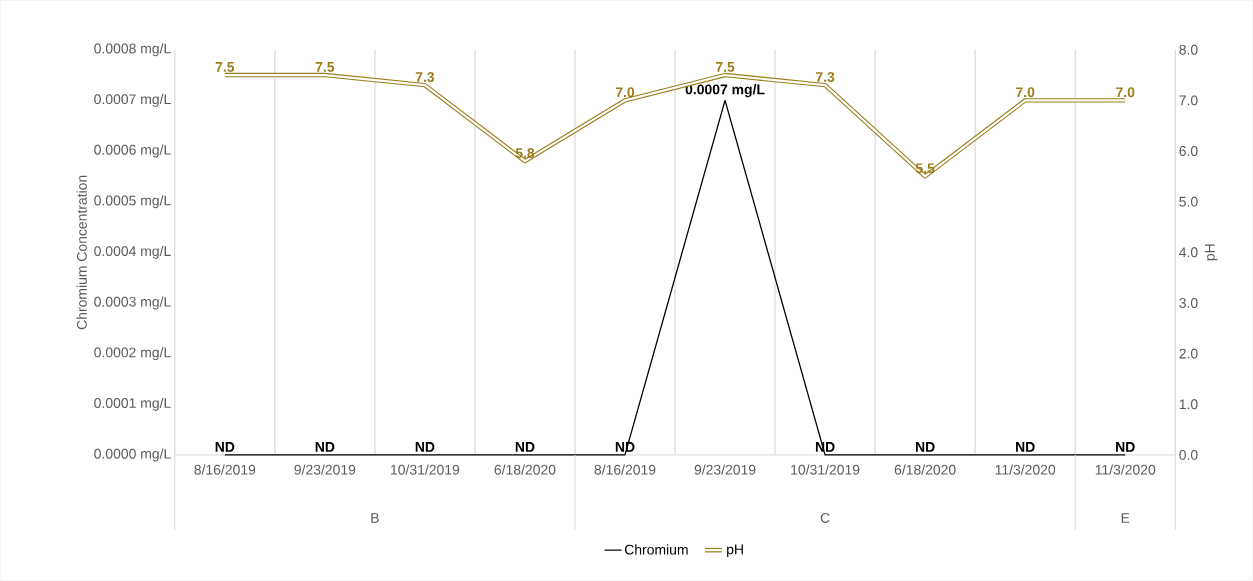 Image resolution: width=1253 pixels, height=581 pixels. Describe the element at coordinates (132, 455) in the screenshot. I see `y-tick-label: 0.0000 mg/L` at that location.